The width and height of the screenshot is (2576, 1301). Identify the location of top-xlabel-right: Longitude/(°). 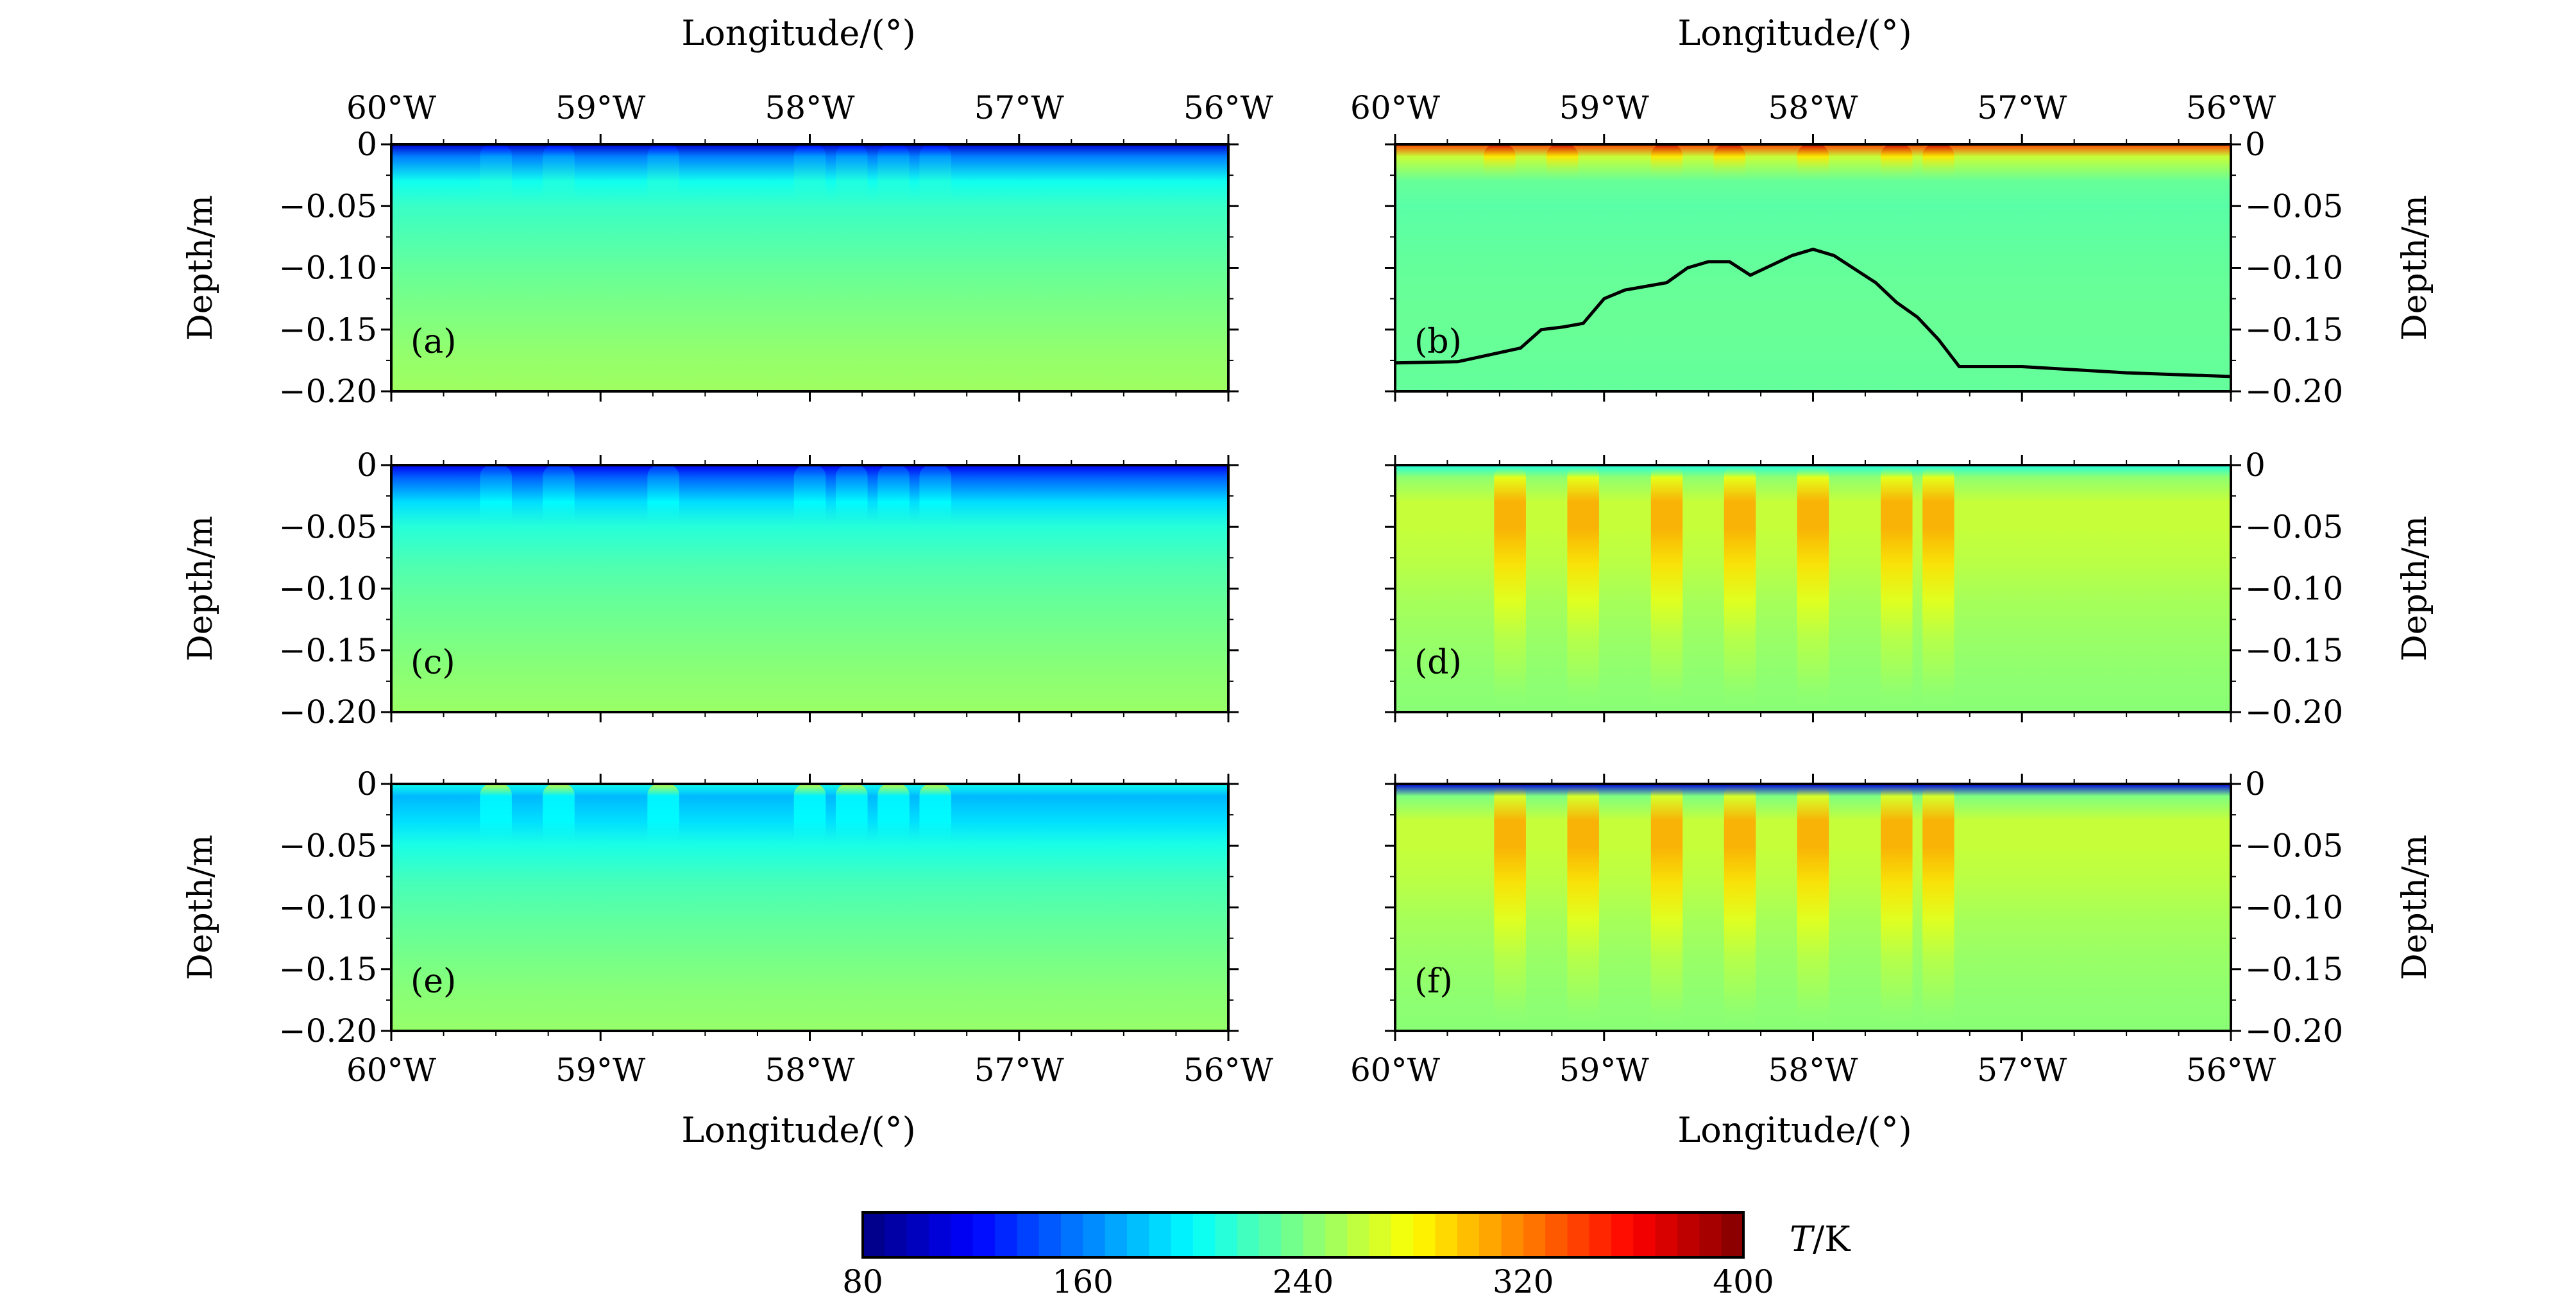
(1794, 33).